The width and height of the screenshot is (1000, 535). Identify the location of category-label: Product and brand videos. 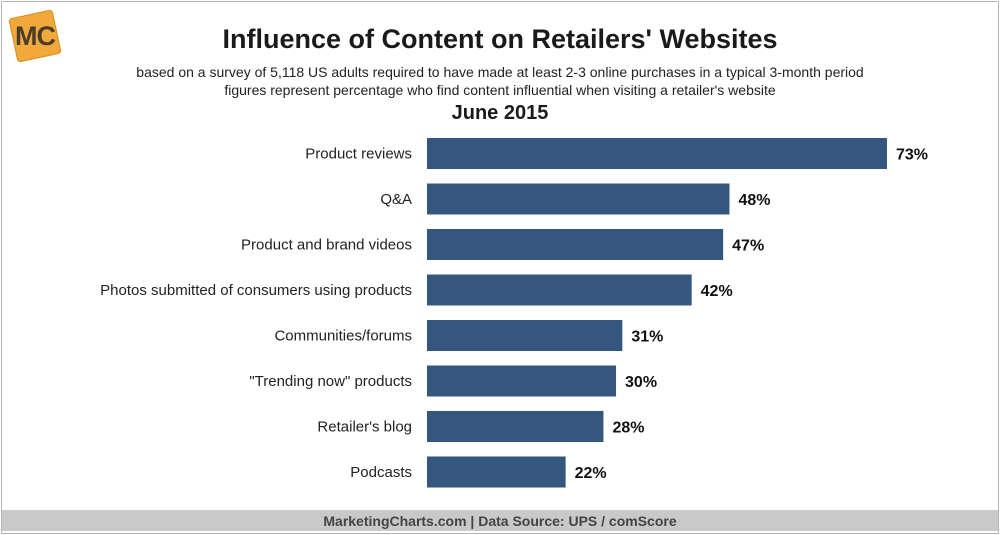
(326, 245).